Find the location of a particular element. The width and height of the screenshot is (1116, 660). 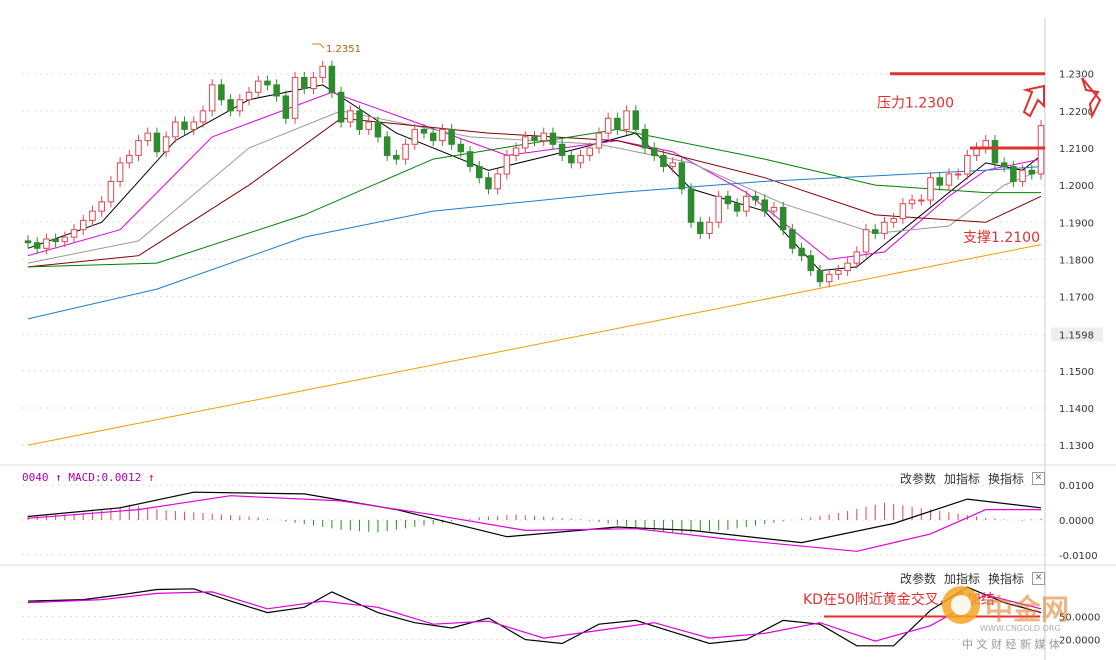

kd-close-icon: ✕ is located at coordinates (1038, 578).